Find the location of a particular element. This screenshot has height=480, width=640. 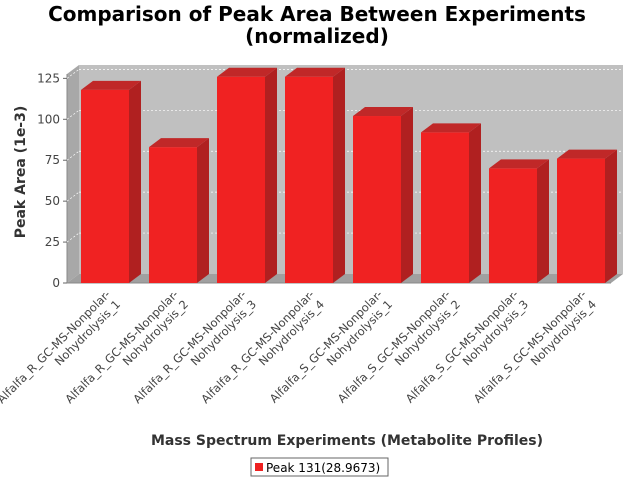

x-tick-label: Alfalfa_R_GC-MS-Nonpolar-Nohydrolysis_3 is located at coordinates (194, 351).